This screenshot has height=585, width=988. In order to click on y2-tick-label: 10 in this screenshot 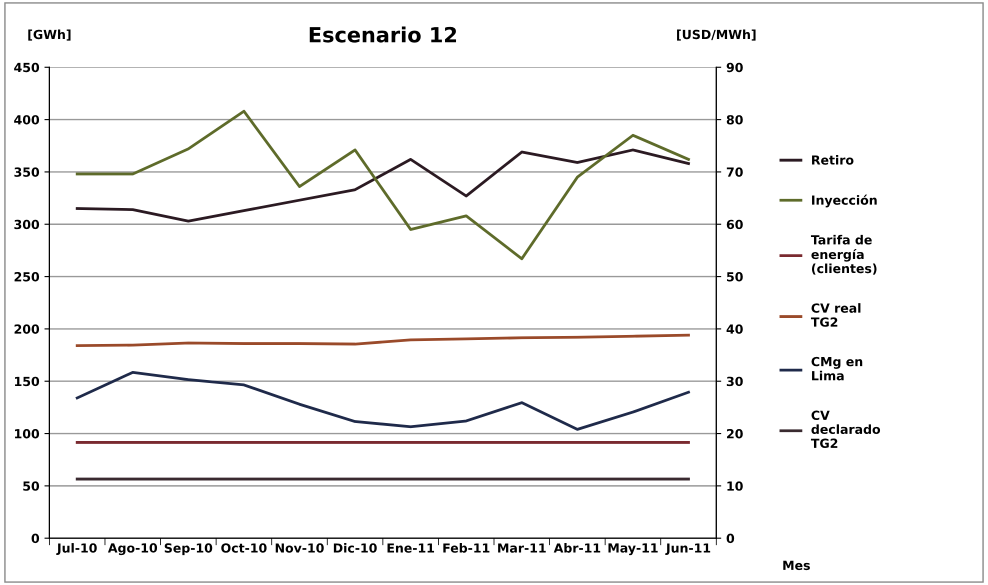, I will do `click(735, 486)`.